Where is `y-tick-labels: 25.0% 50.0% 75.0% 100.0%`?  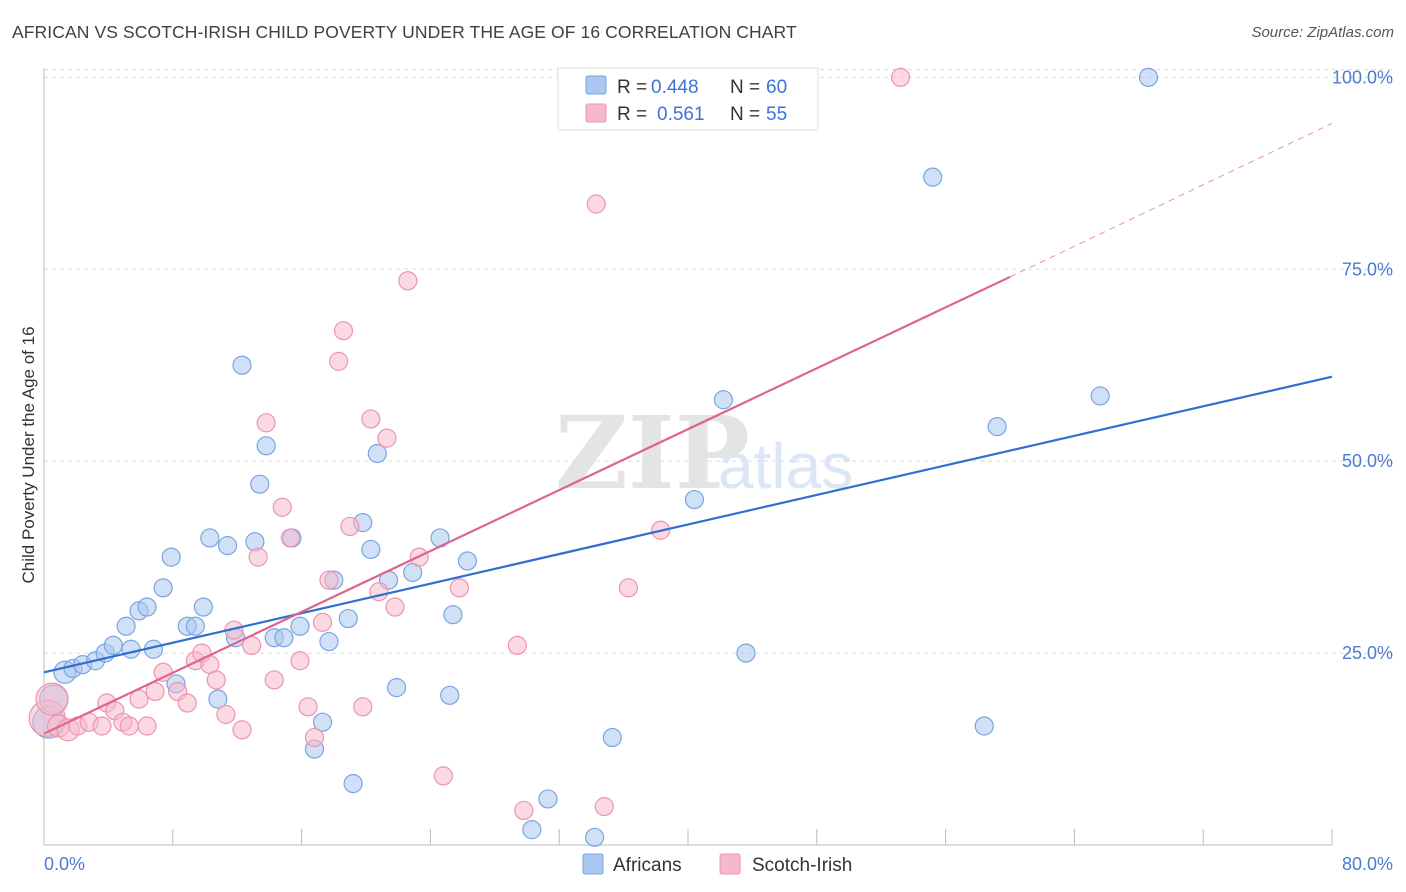
y-tick-labels: 25.0% 50.0% 75.0% 100.0% is located at coordinates (1362, 365).